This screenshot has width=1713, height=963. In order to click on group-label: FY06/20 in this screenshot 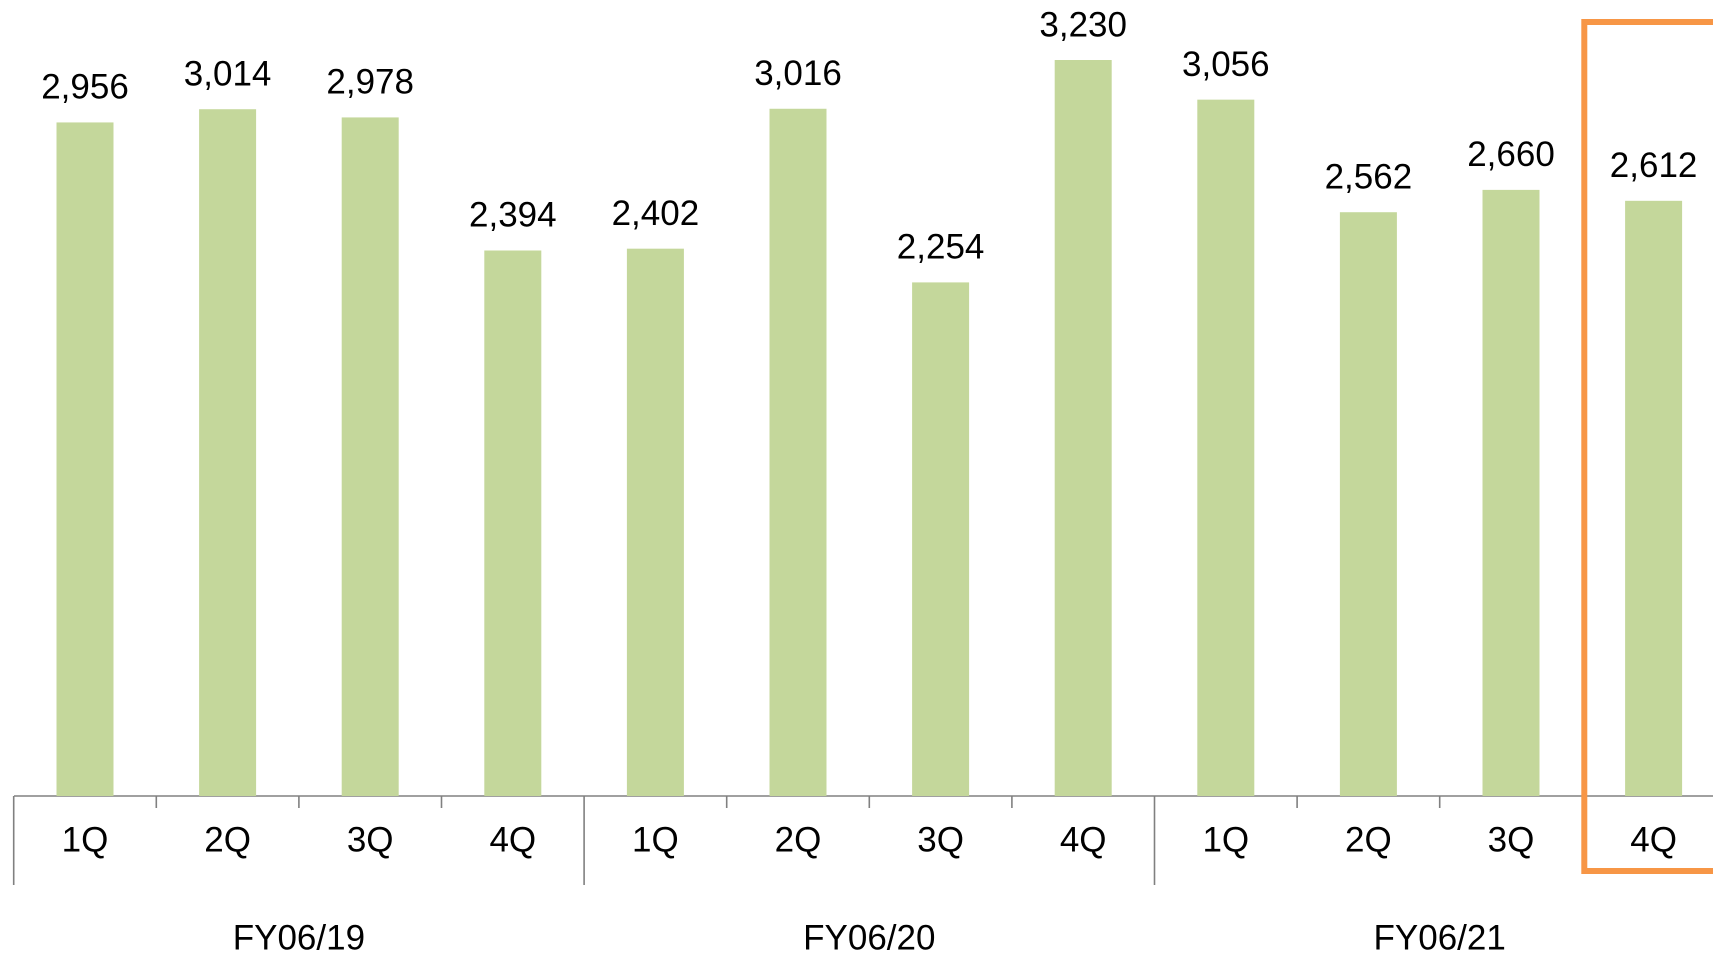, I will do `click(869, 937)`.